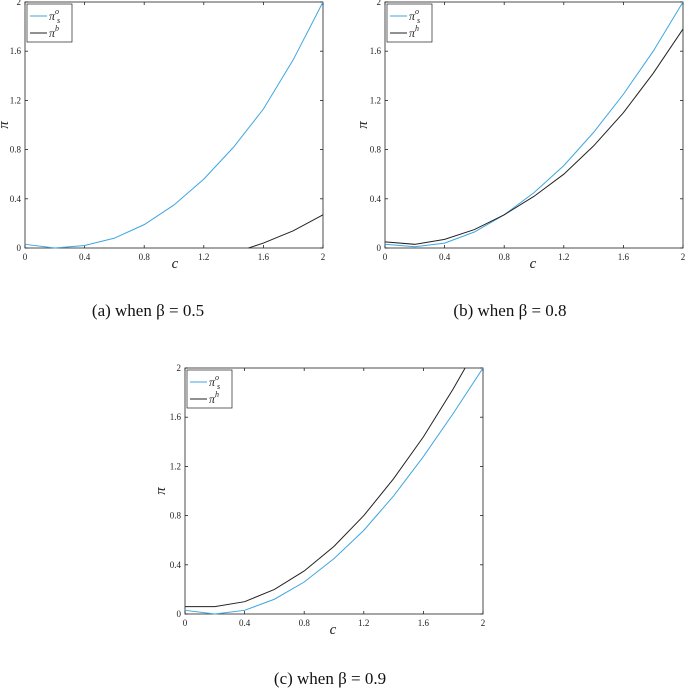  What do you see at coordinates (330, 678) in the screenshot?
I see `caption: (c) when β = 0.9` at bounding box center [330, 678].